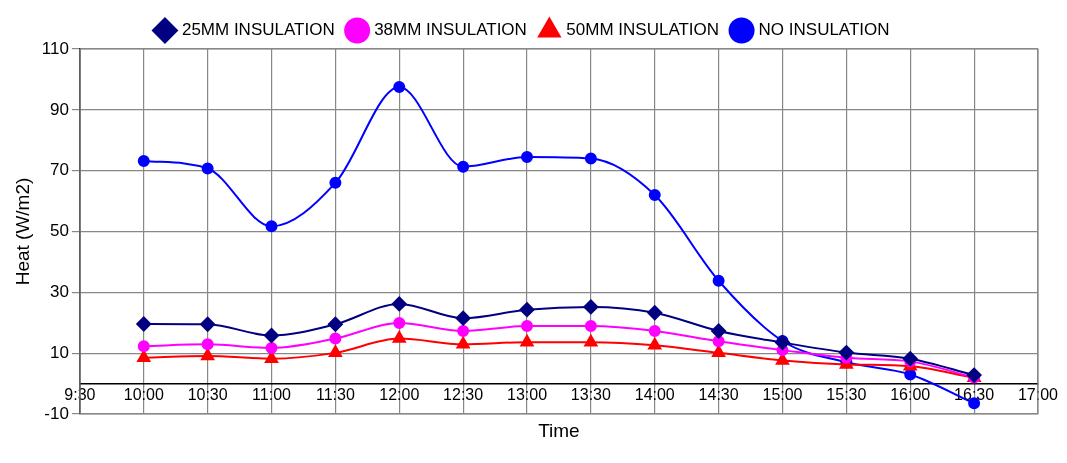  I want to click on x-tick-label: 12:30, so click(463, 394).